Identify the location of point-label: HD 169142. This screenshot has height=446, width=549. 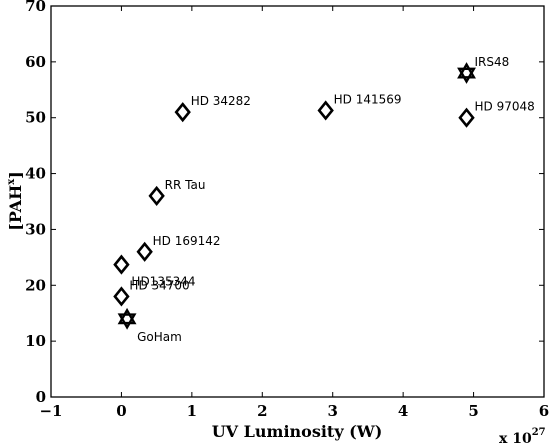
(187, 241).